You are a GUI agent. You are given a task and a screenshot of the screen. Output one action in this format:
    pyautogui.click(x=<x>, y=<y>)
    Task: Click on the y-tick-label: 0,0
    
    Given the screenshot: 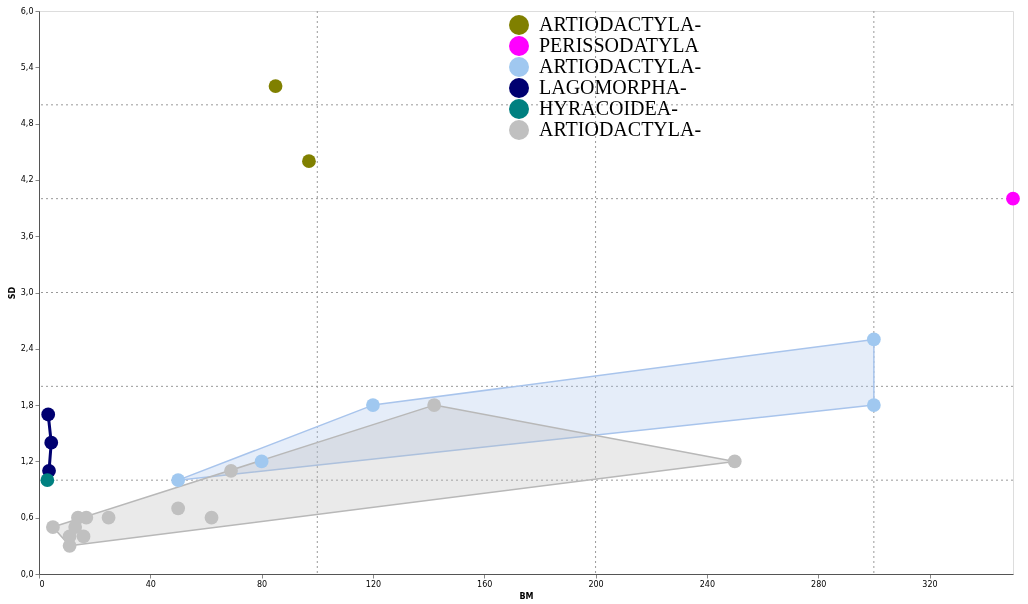 What is the action you would take?
    pyautogui.click(x=27, y=574)
    